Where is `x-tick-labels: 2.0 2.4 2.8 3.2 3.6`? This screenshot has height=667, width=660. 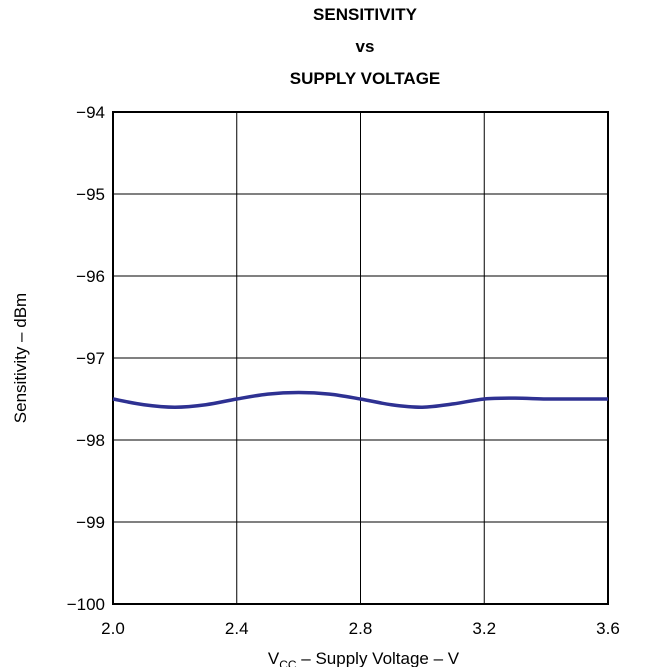
x-tick-labels: 2.0 2.4 2.8 3.2 3.6 is located at coordinates (360, 628).